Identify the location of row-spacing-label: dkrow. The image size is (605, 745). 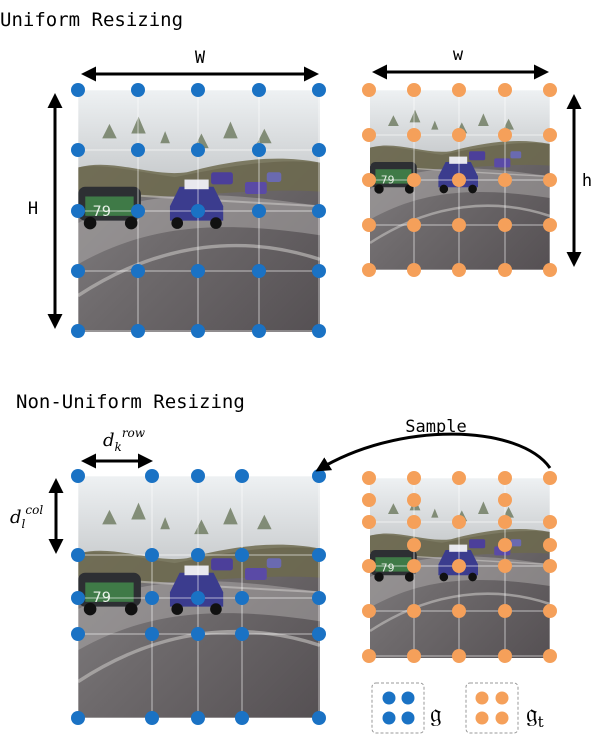
(124, 440).